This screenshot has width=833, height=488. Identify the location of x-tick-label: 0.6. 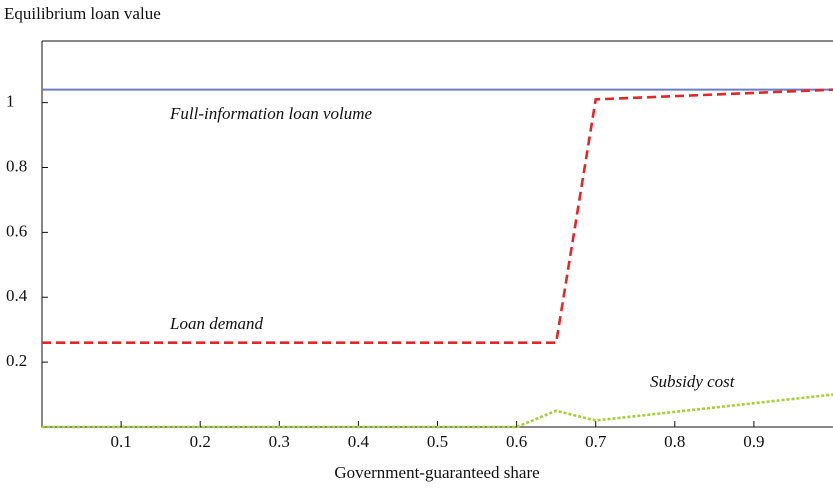
(516, 441).